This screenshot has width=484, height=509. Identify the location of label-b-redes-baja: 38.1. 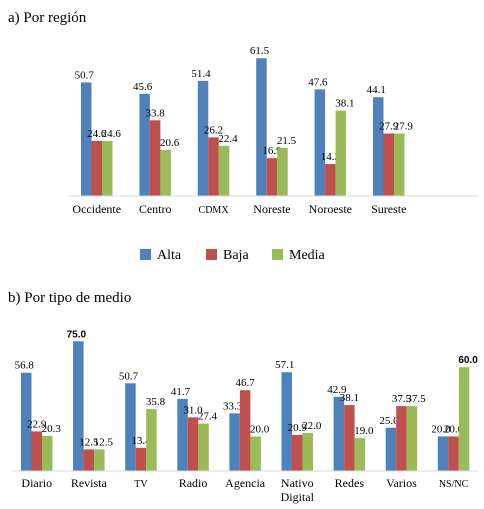
(349, 398).